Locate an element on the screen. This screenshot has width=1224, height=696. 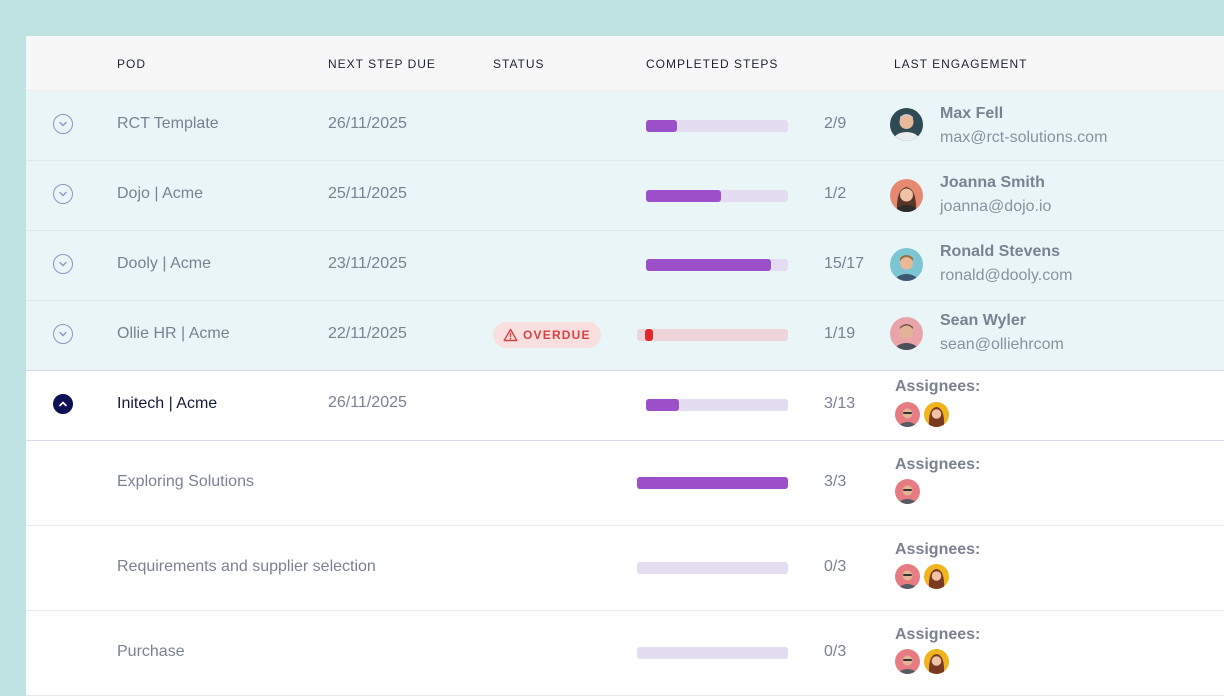
completed-count: 1/2 is located at coordinates (835, 193).